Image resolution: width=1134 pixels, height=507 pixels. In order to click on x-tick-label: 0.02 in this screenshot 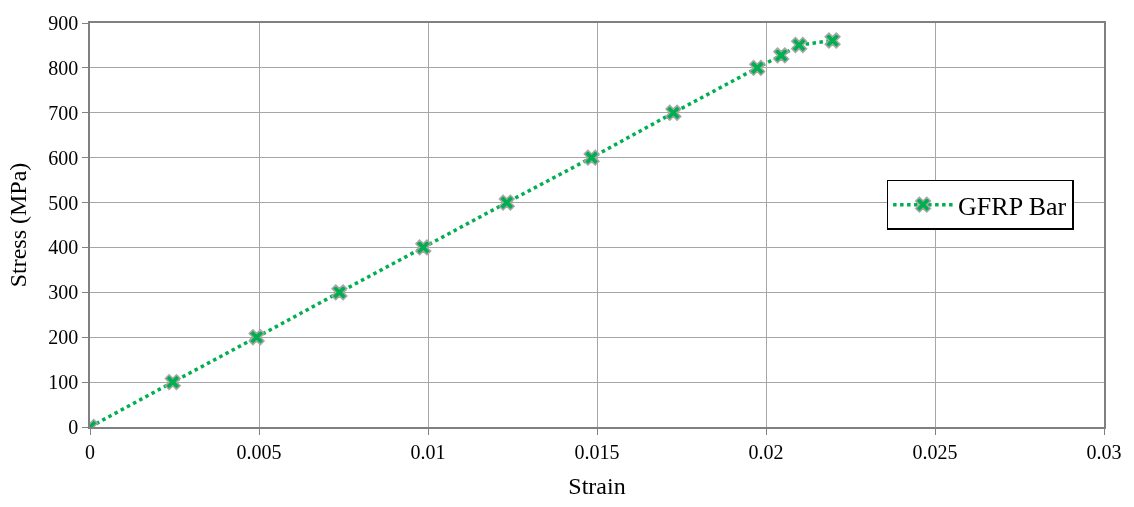, I will do `click(766, 451)`.